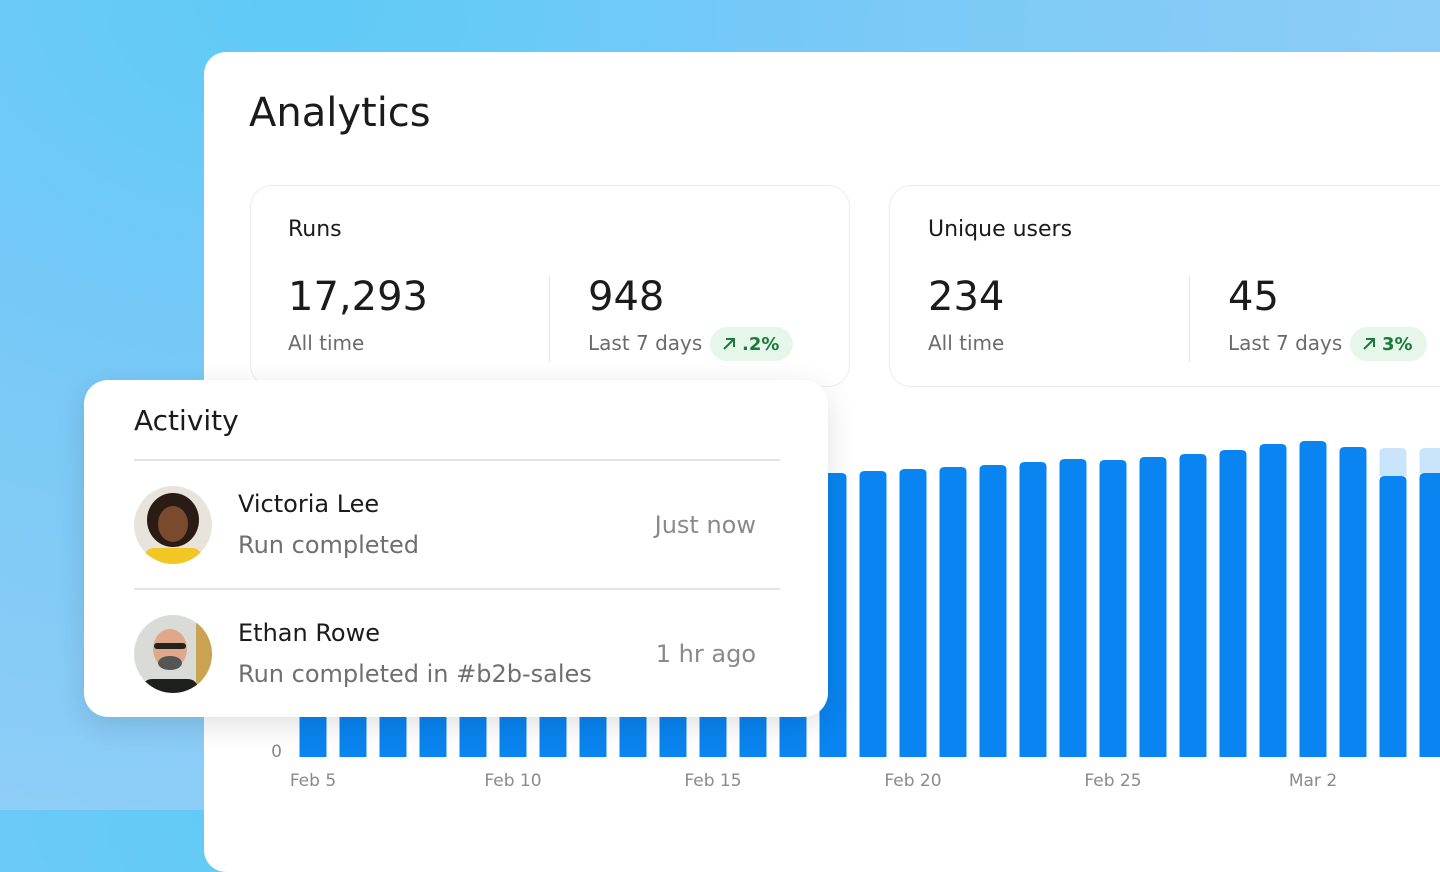 The image size is (1440, 872). What do you see at coordinates (705, 525) in the screenshot?
I see `activity-time: Just now` at bounding box center [705, 525].